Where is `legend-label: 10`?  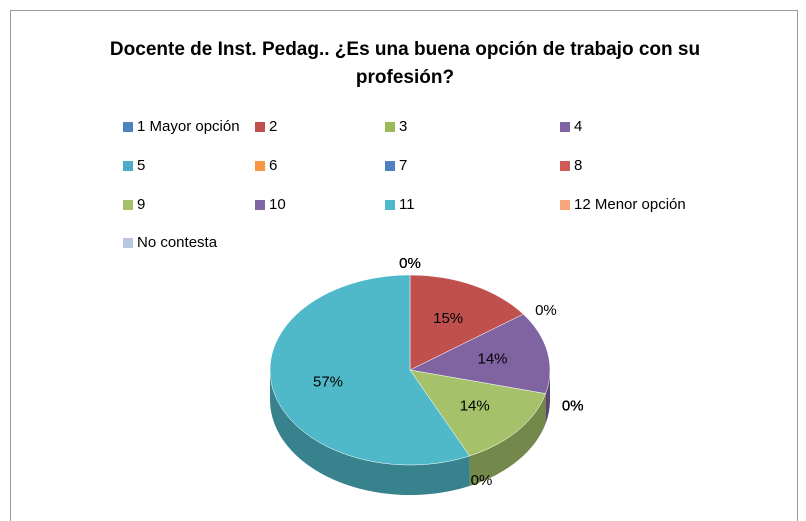 legend-label: 10 is located at coordinates (277, 204).